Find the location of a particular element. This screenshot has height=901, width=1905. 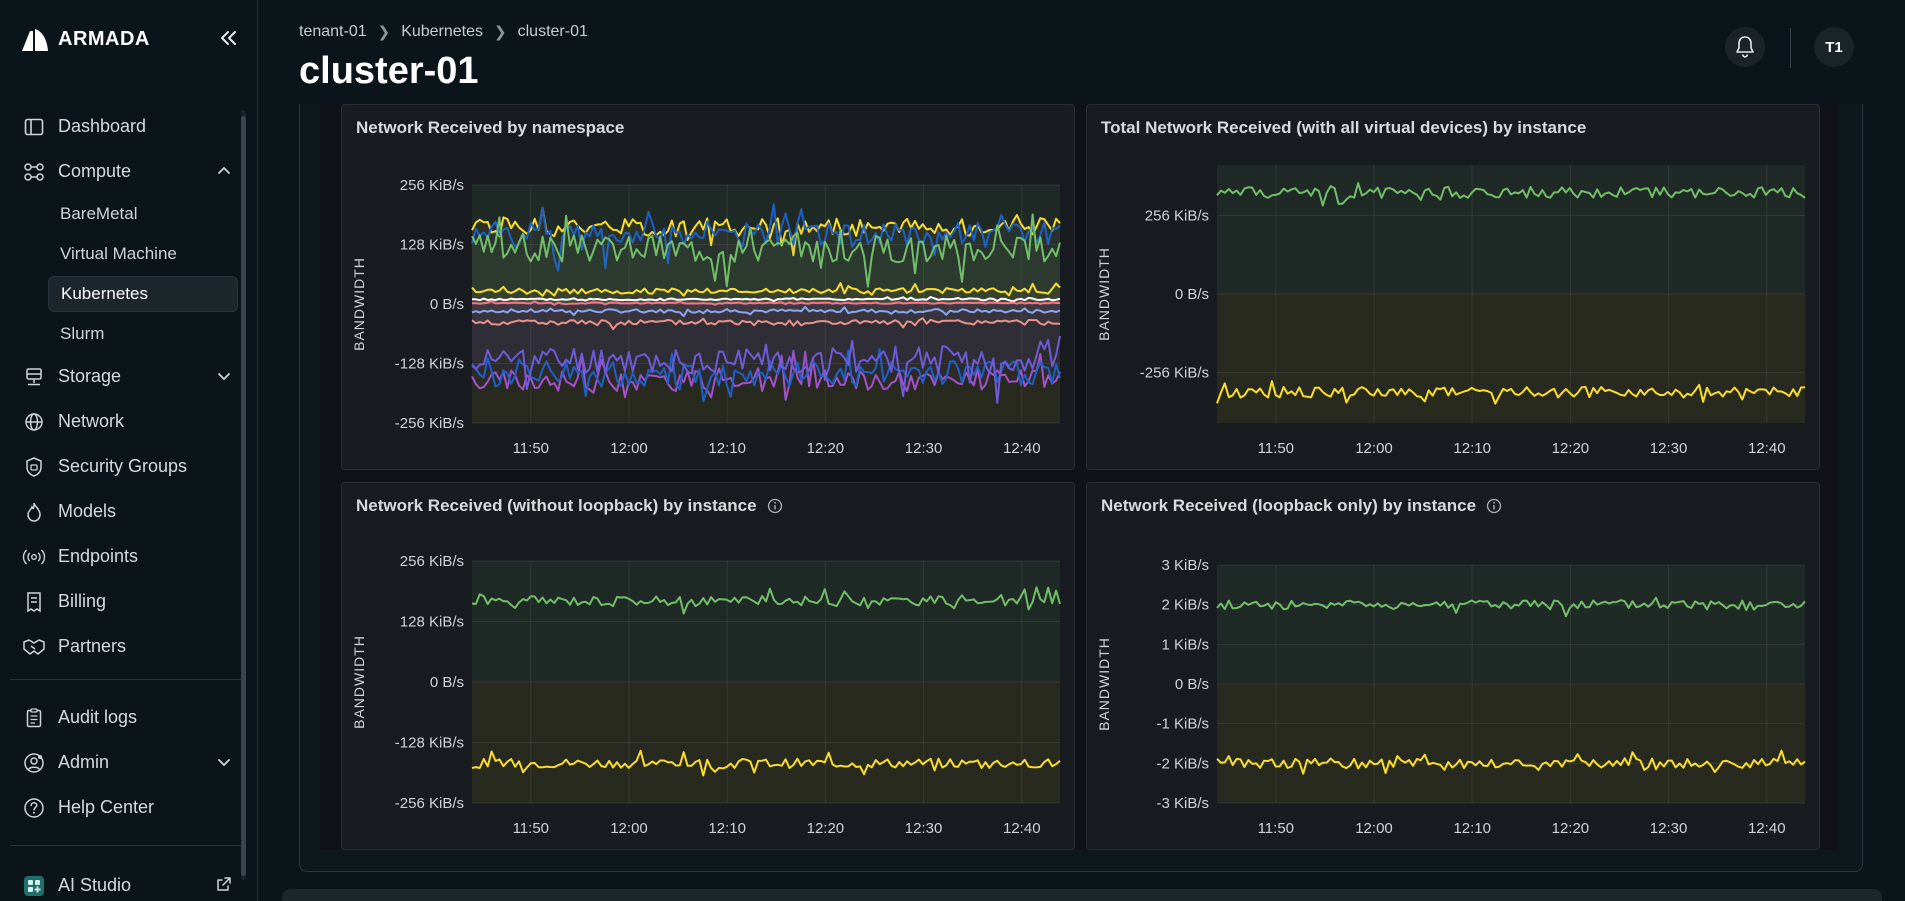

sidebar-item-help-center: Help Center is located at coordinates (122, 807).